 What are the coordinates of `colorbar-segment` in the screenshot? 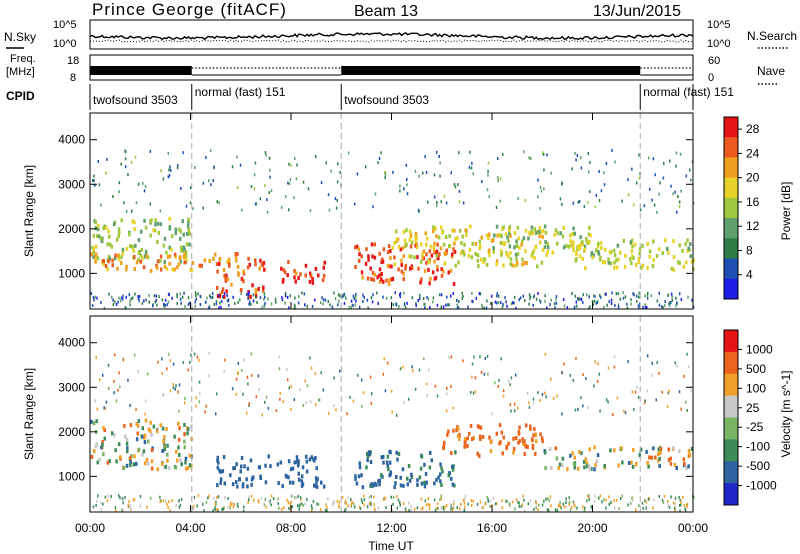 It's located at (731, 127).